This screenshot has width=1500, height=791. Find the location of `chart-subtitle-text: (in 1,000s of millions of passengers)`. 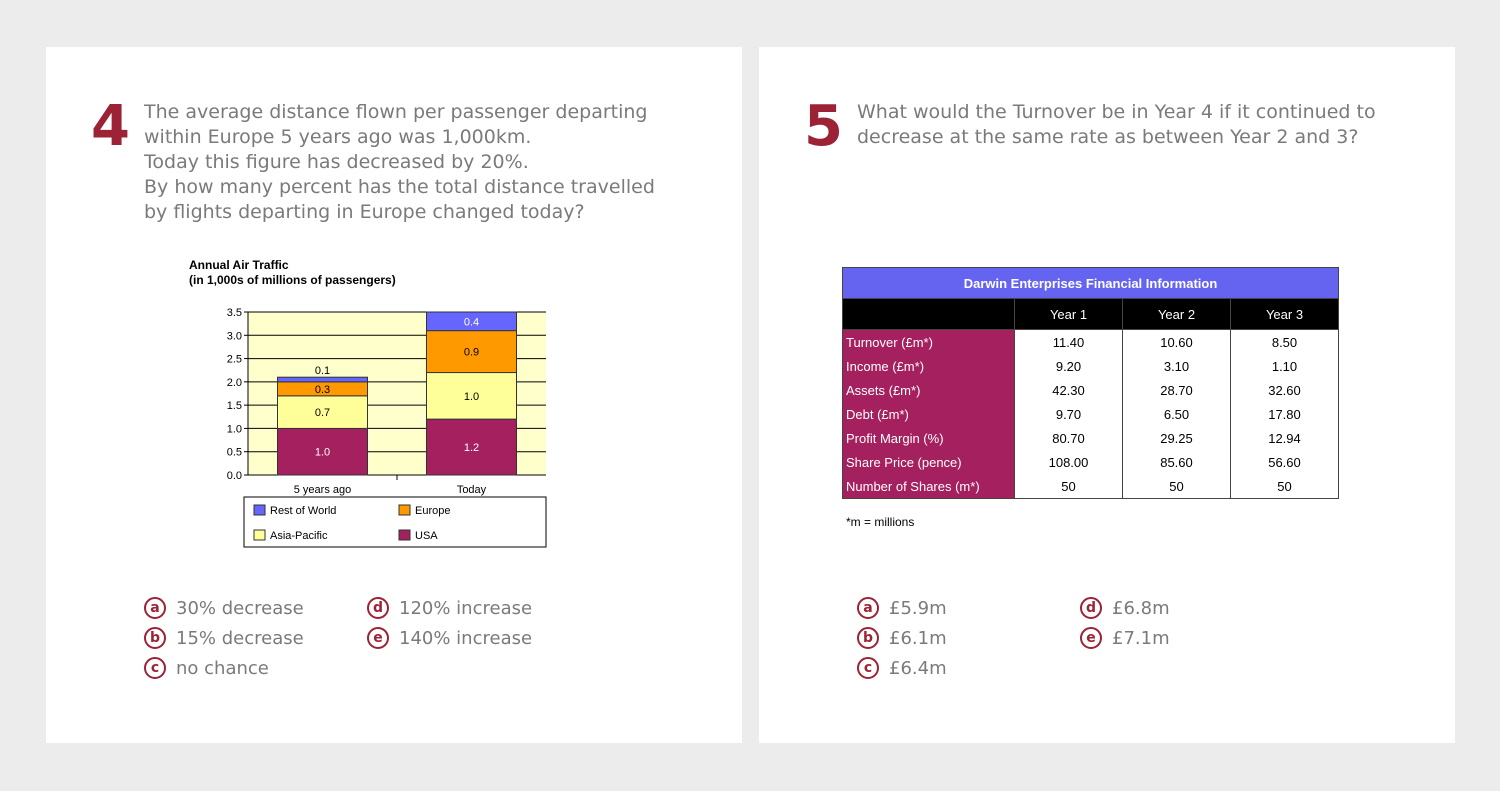

chart-subtitle-text: (in 1,000s of millions of passengers) is located at coordinates (292, 280).